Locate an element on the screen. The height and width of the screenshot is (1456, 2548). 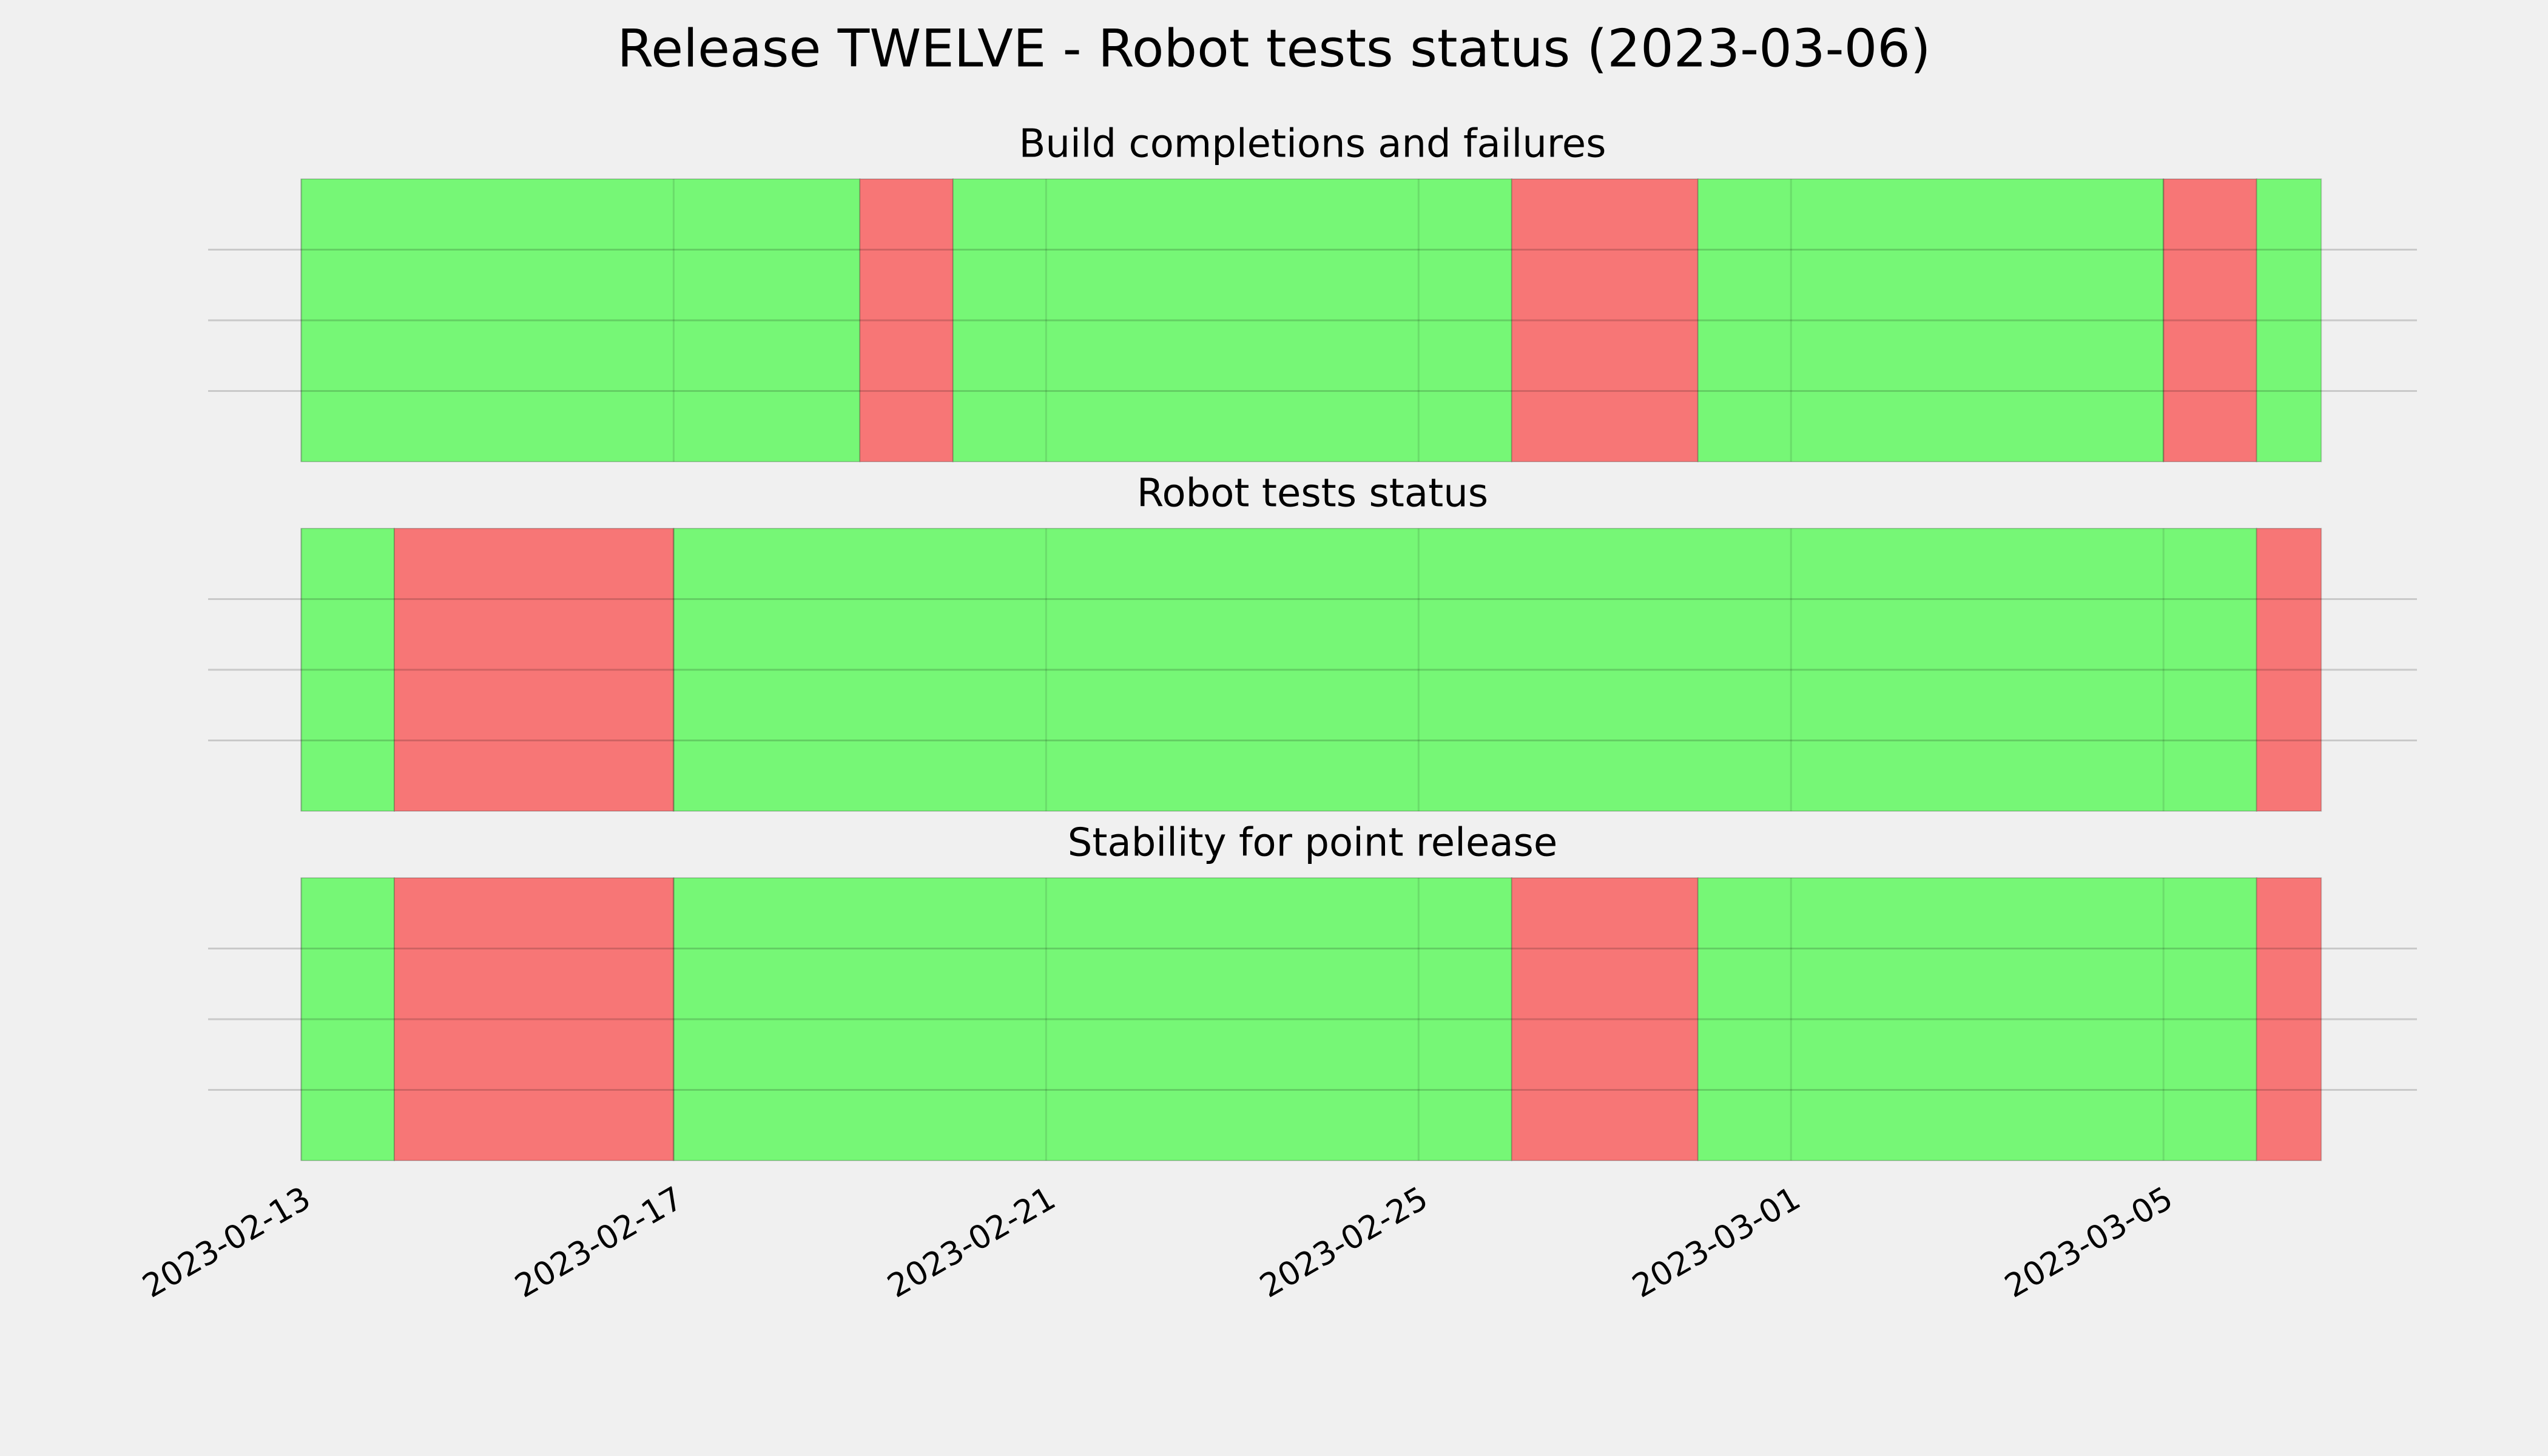
panel-title: Build completions and failures is located at coordinates (1312, 144).